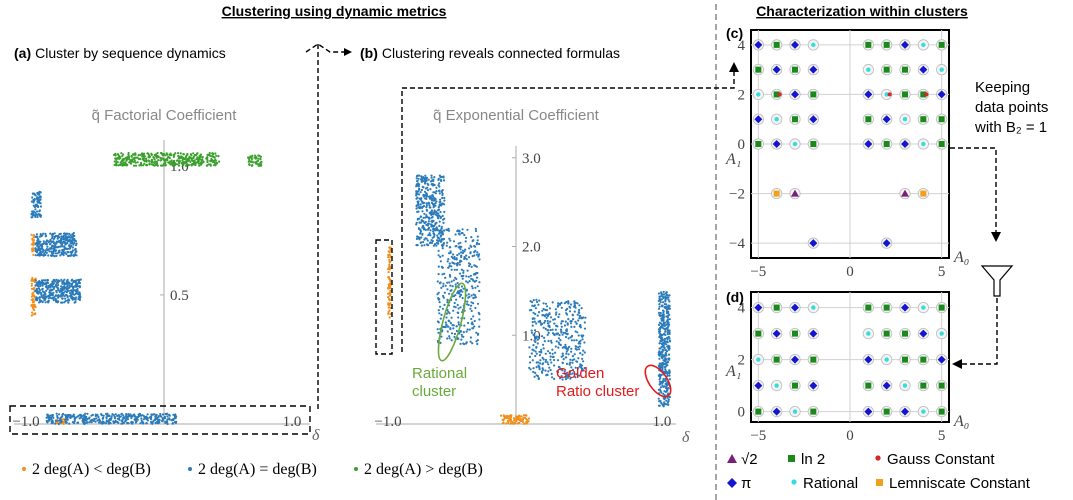 The width and height of the screenshot is (1073, 500). I want to click on panel-d-y-tick: 4, so click(742, 309).